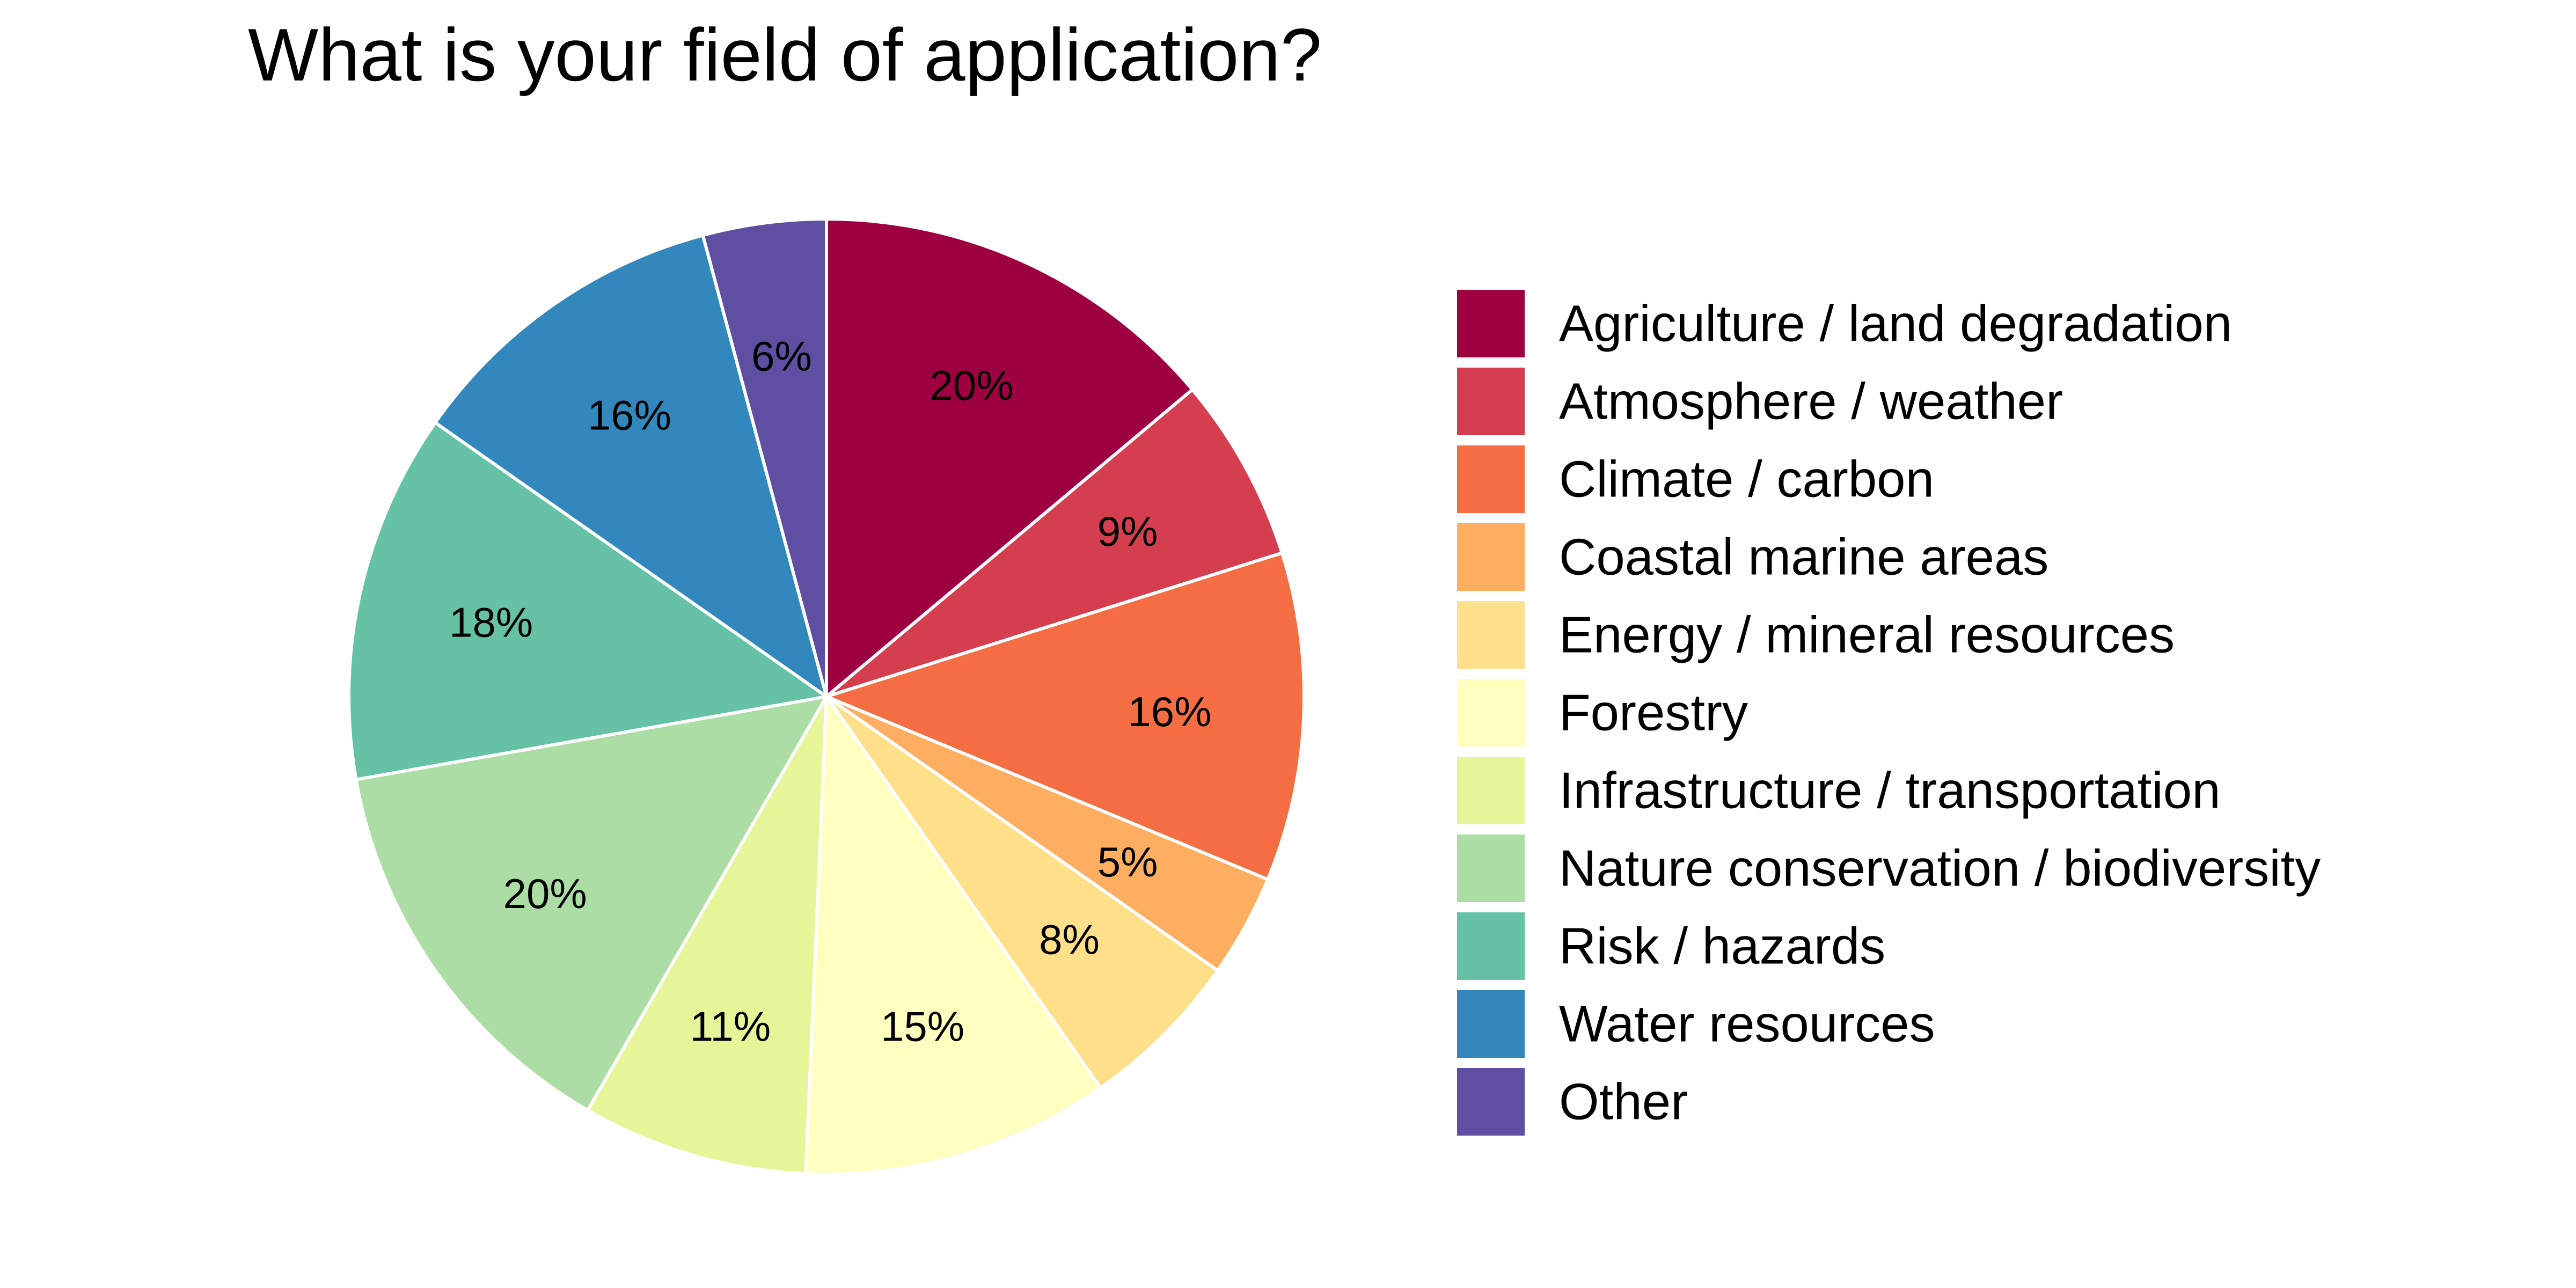 The height and width of the screenshot is (1288, 2576). What do you see at coordinates (707, 935) in the screenshot?
I see `pie-slice-infrastructure-transportation` at bounding box center [707, 935].